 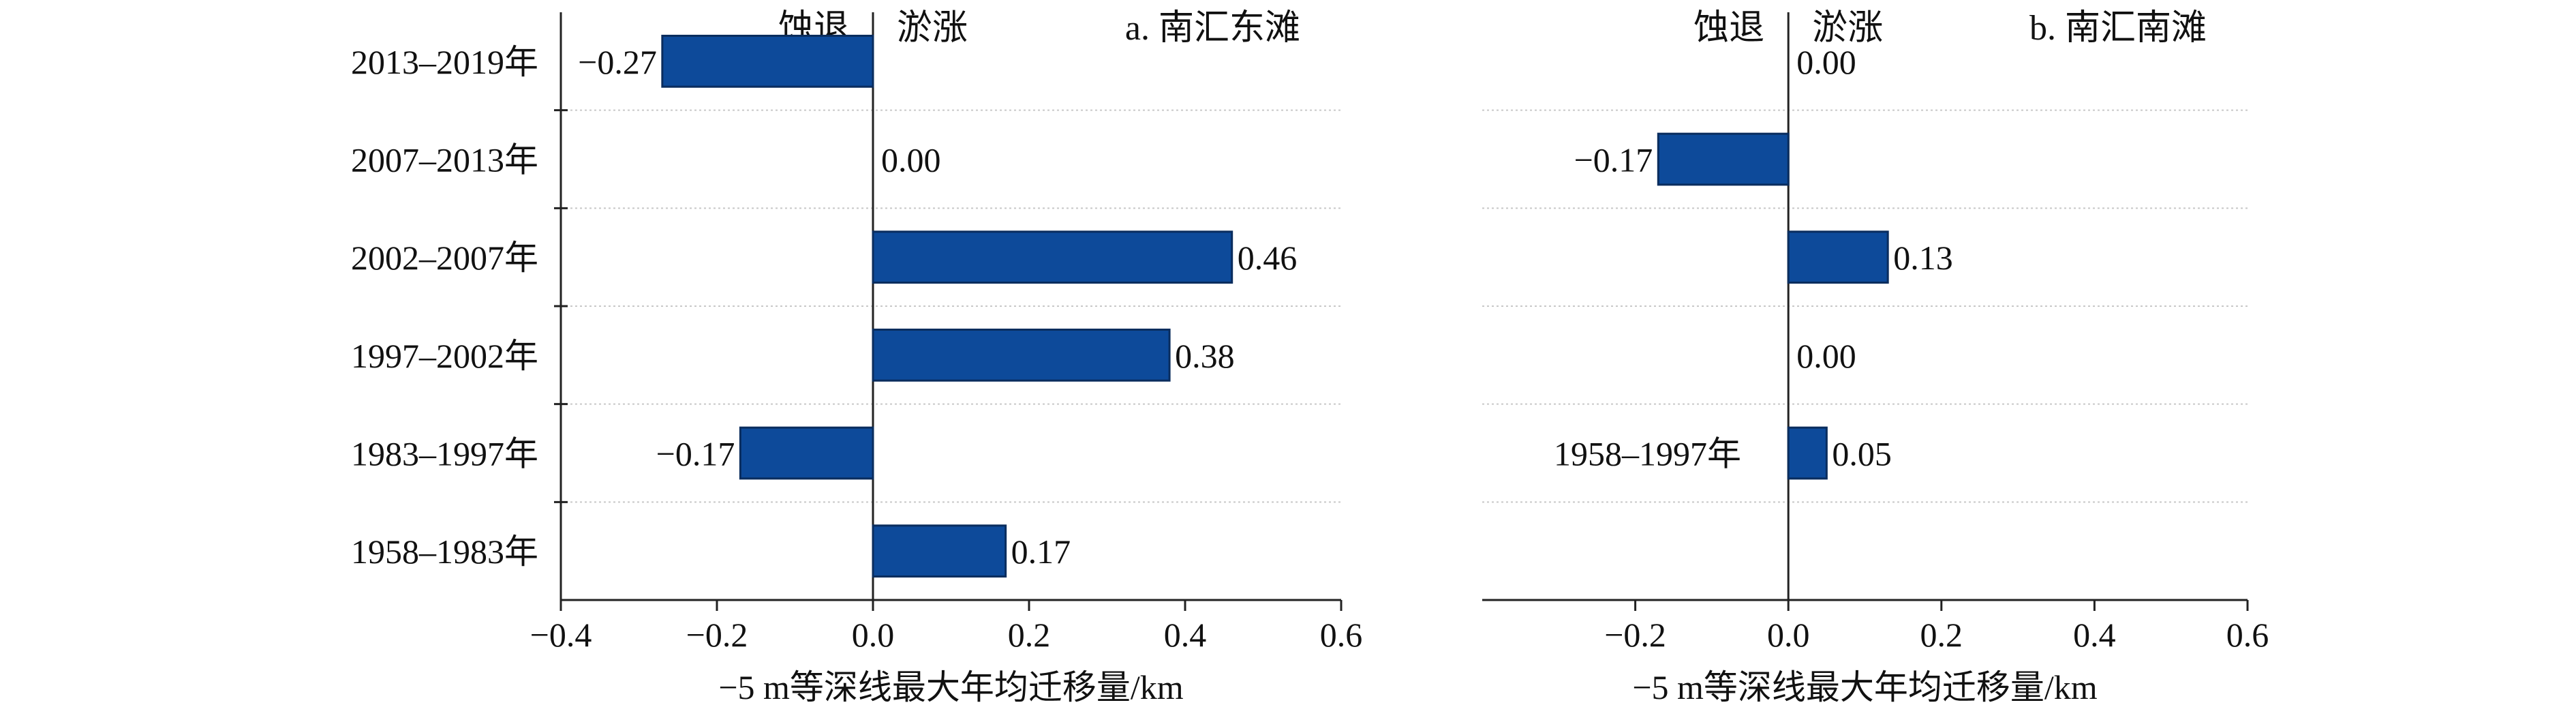 I want to click on panel-title: b. 南汇南滩, so click(x=2118, y=28).